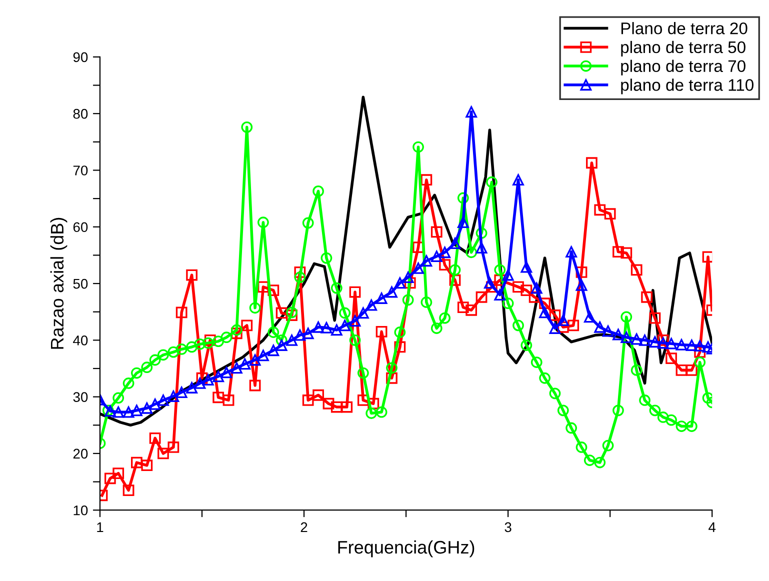 This screenshot has width=769, height=581. I want to click on y-tick-label: 80, so click(80, 113).